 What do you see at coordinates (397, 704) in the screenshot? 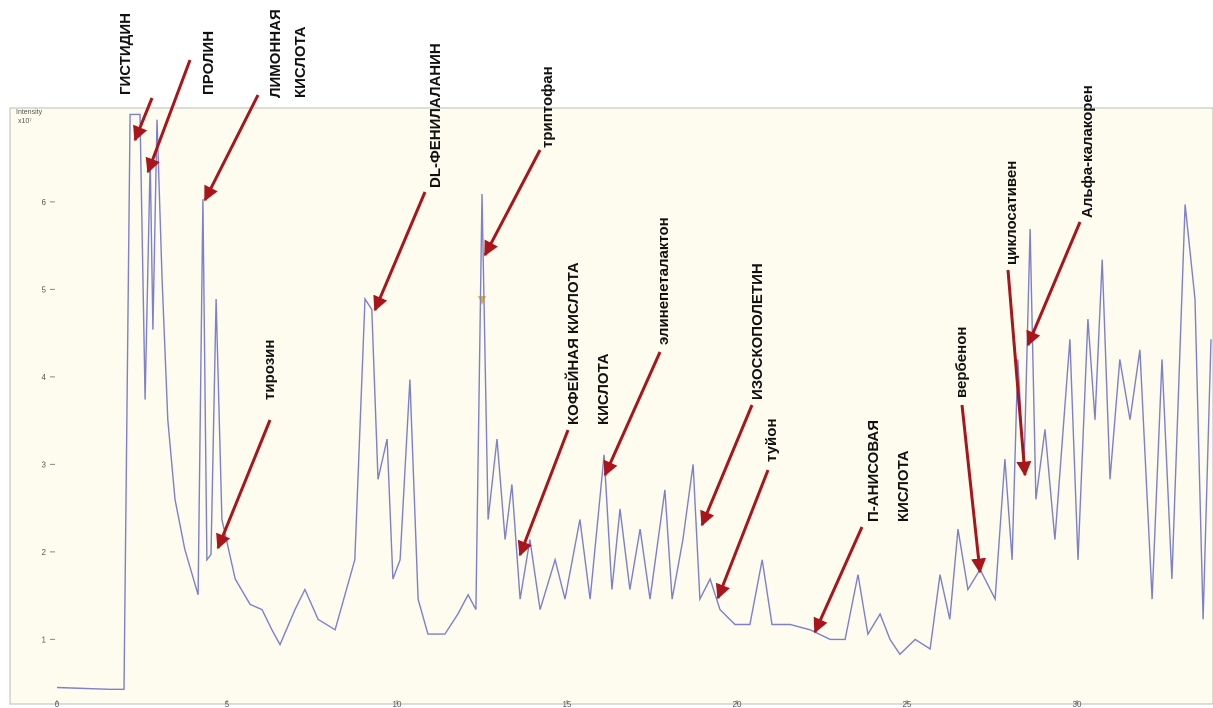
I see `x-tick-label: 10` at bounding box center [397, 704].